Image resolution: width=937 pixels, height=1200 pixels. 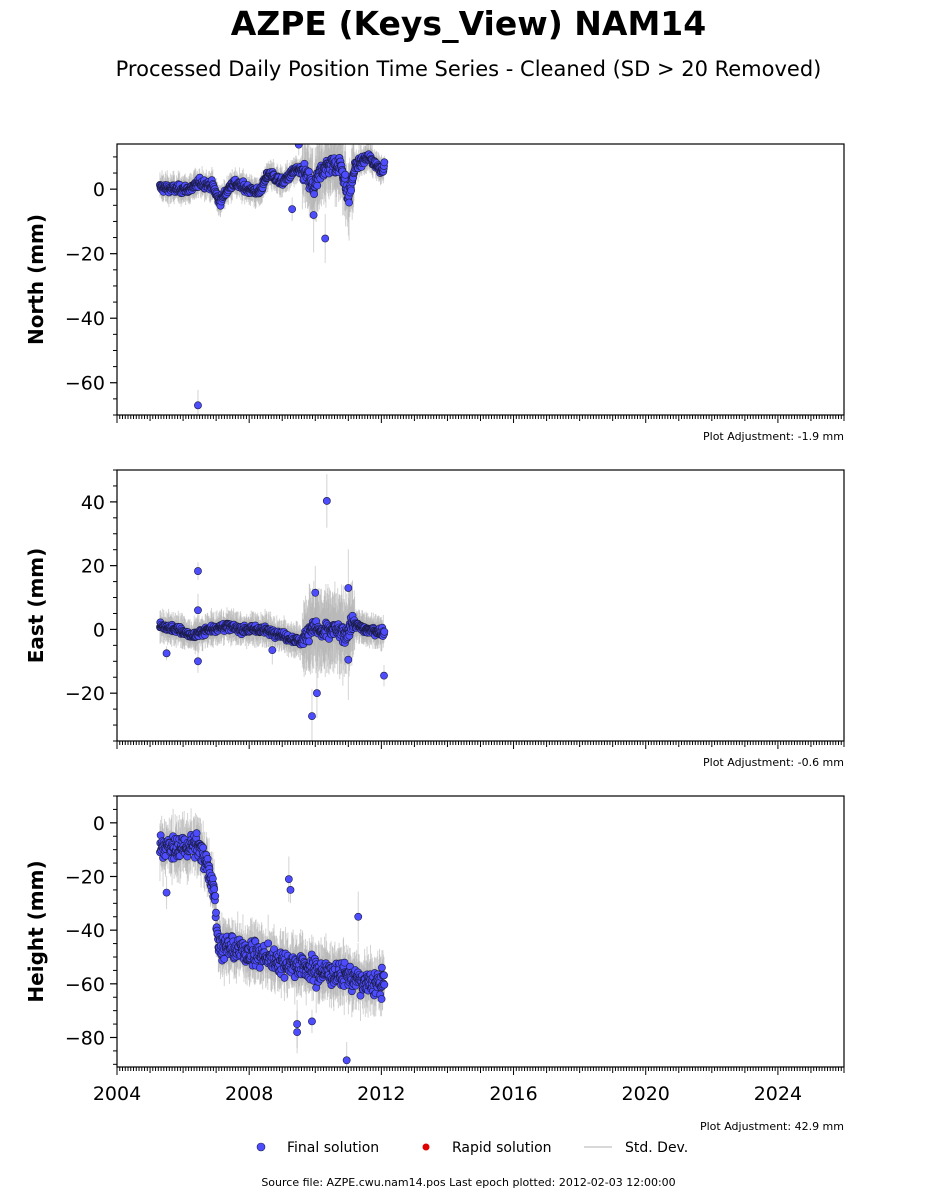 What do you see at coordinates (778, 1094) in the screenshot?
I see `x-tick-label: 2024` at bounding box center [778, 1094].